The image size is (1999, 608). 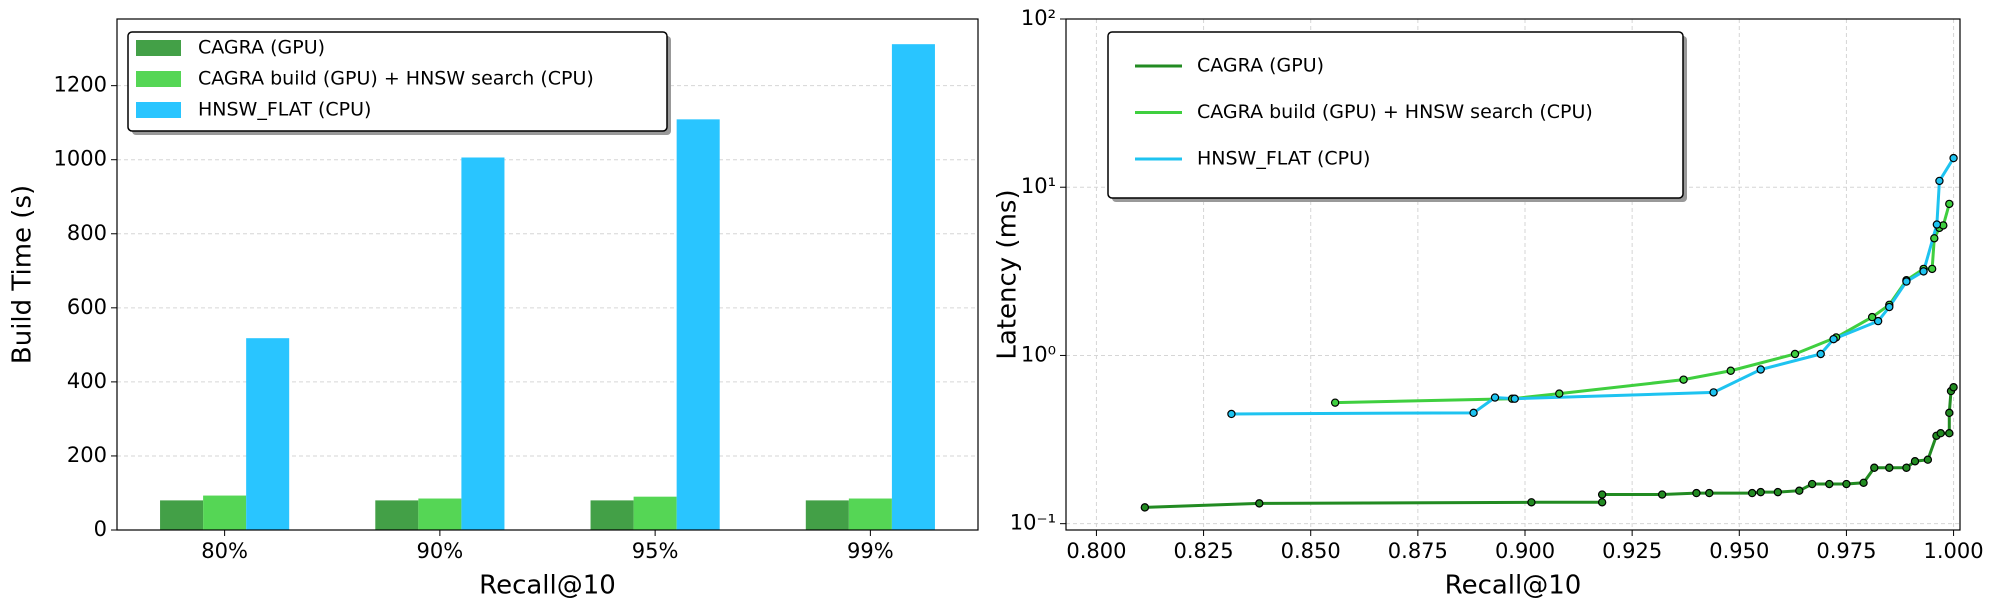 I want to click on x-tick-label: 1.000, so click(x=1954, y=551).